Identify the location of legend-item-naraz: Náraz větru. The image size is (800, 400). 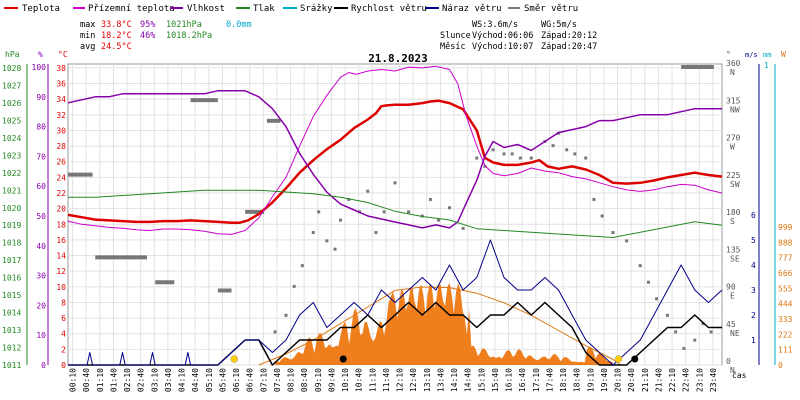
(463, 9).